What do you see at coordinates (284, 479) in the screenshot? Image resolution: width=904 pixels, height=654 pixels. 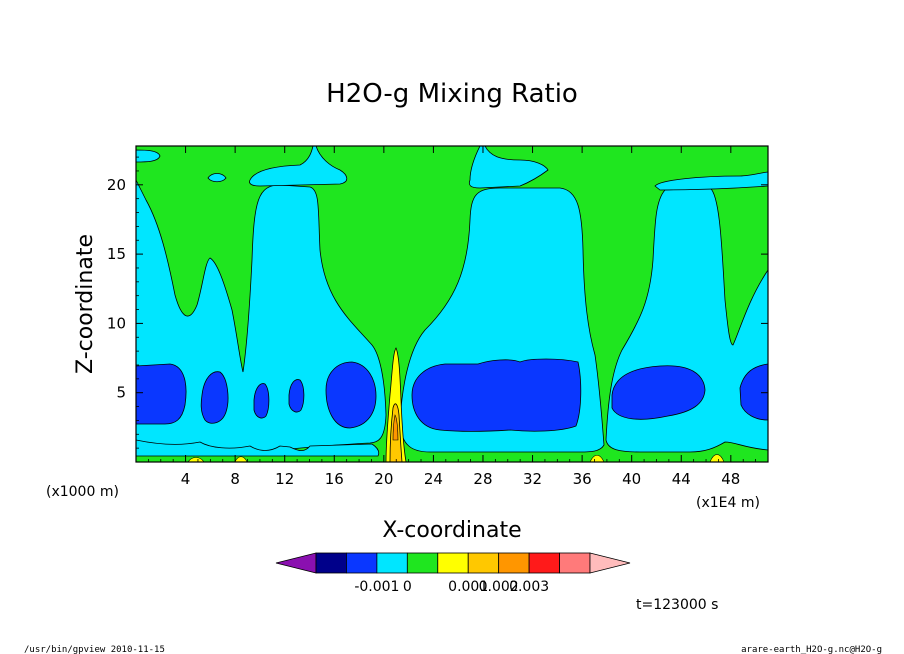 I see `x-tick-label: 12` at bounding box center [284, 479].